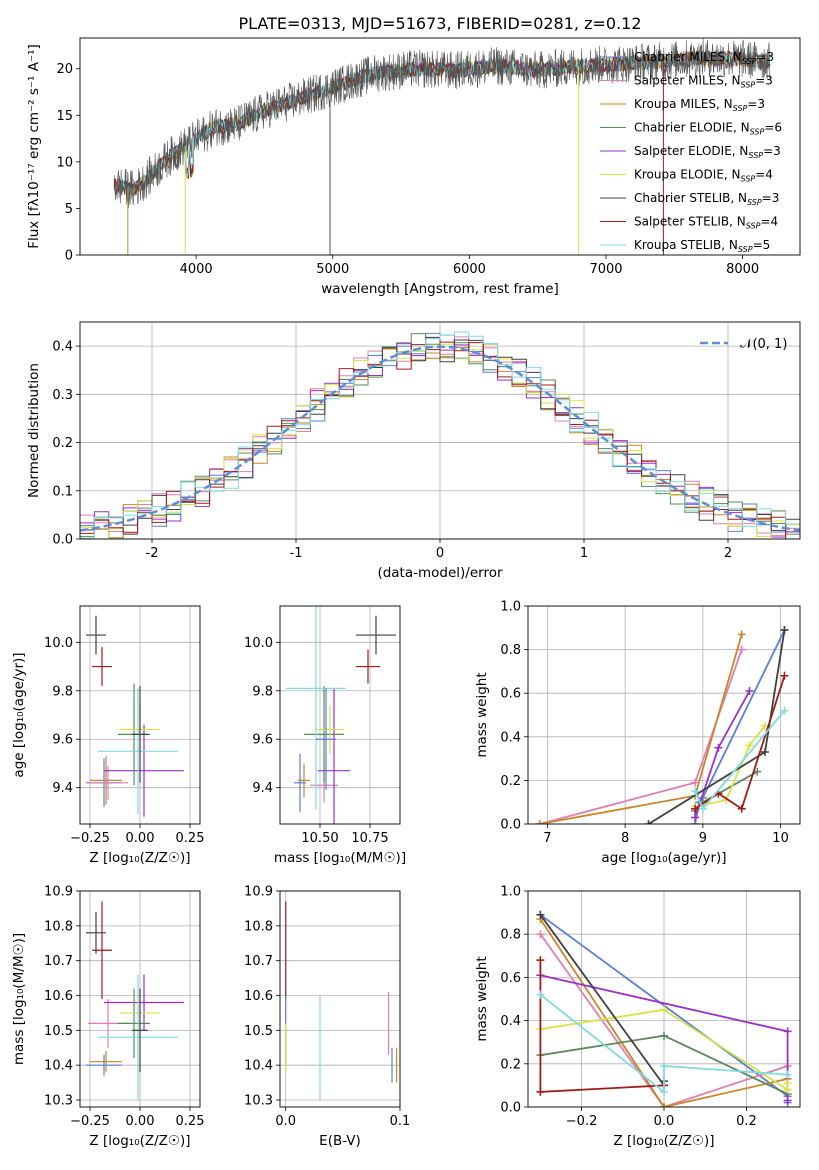 The height and width of the screenshot is (1170, 819). Describe the element at coordinates (58, 1031) in the screenshot. I see `y-tick-label: 10.5` at that location.